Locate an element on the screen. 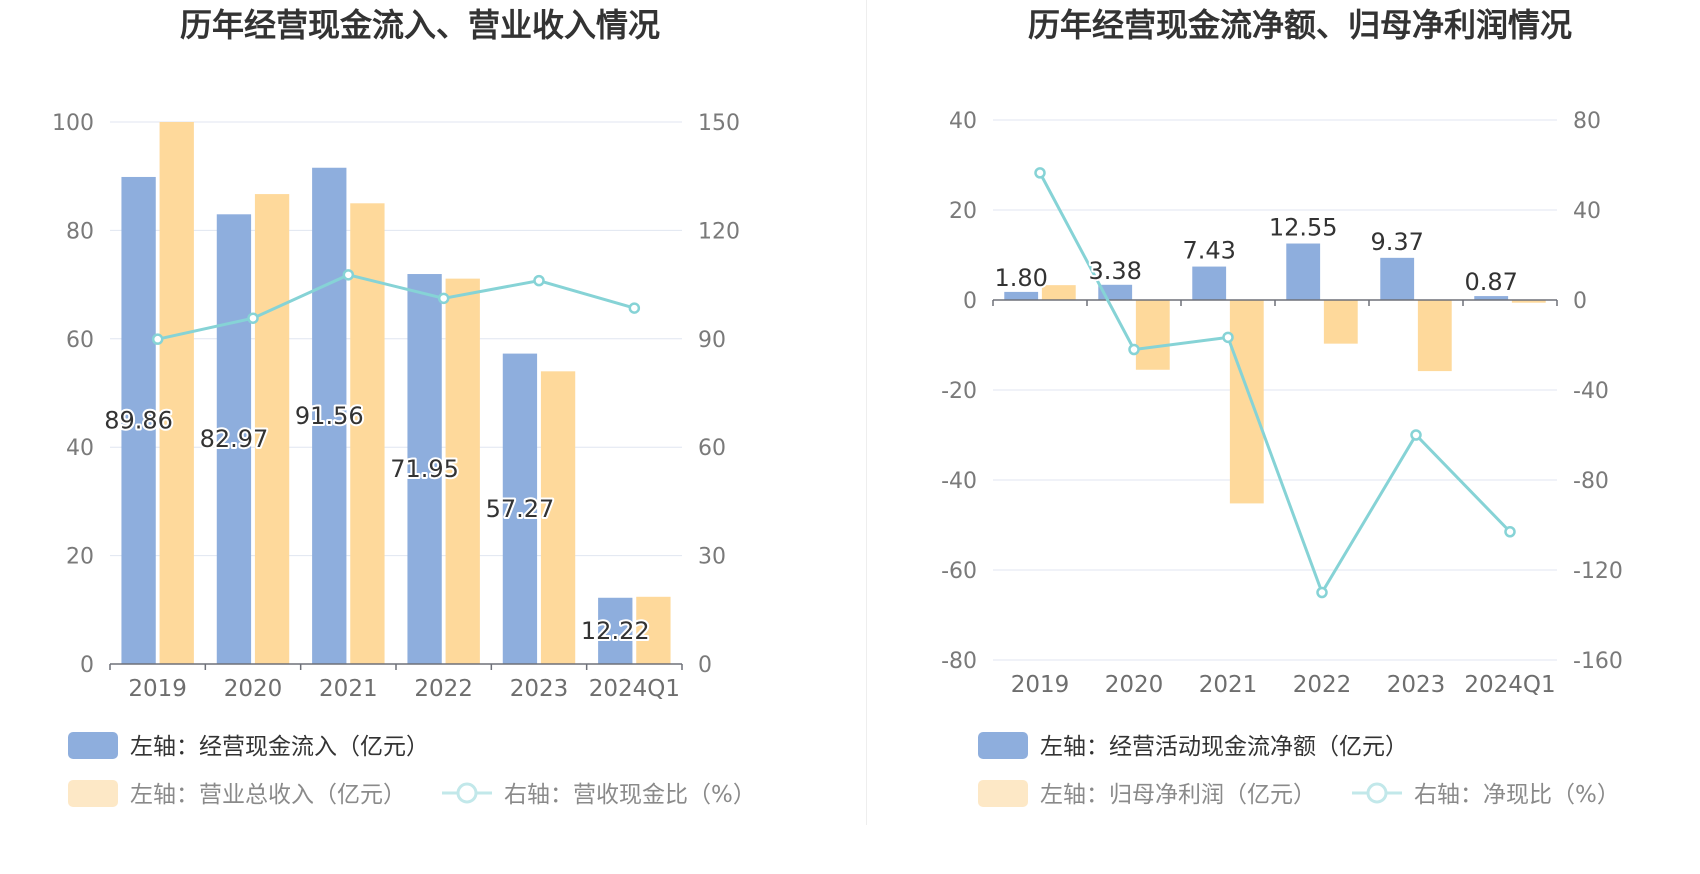  right-axis-tick: 90 is located at coordinates (712, 340).